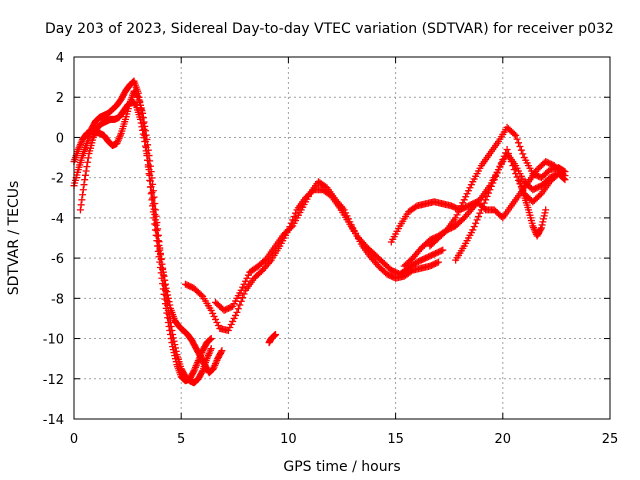 This screenshot has height=480, width=640. Describe the element at coordinates (57, 179) in the screenshot. I see `y-tick-label: -2` at that location.